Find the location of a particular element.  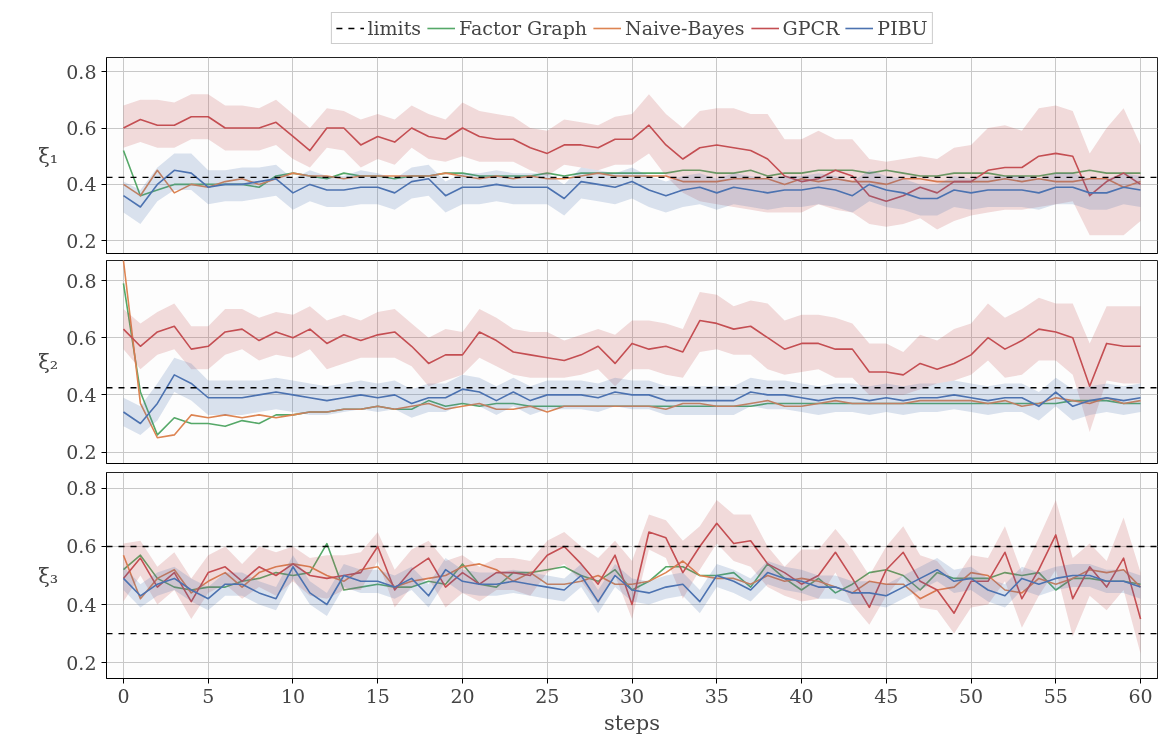

y-axis-title: ξ₃ is located at coordinates (48, 575).